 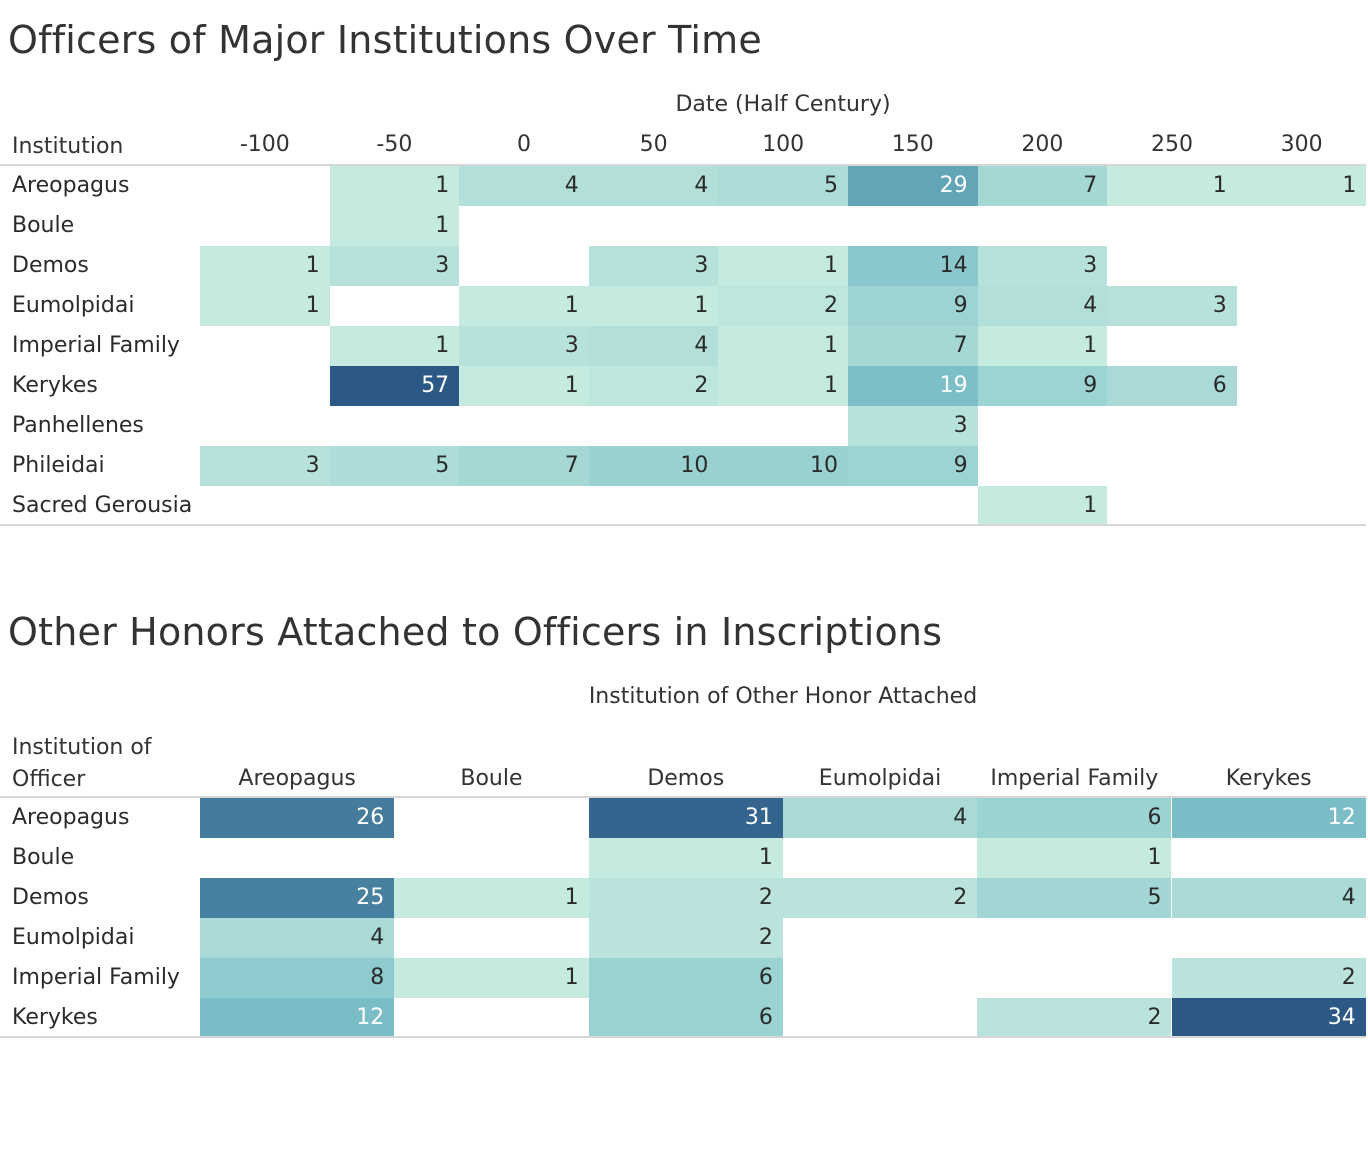 I want to click on chart1-row-label: Sacred Gerousia, so click(x=102, y=505).